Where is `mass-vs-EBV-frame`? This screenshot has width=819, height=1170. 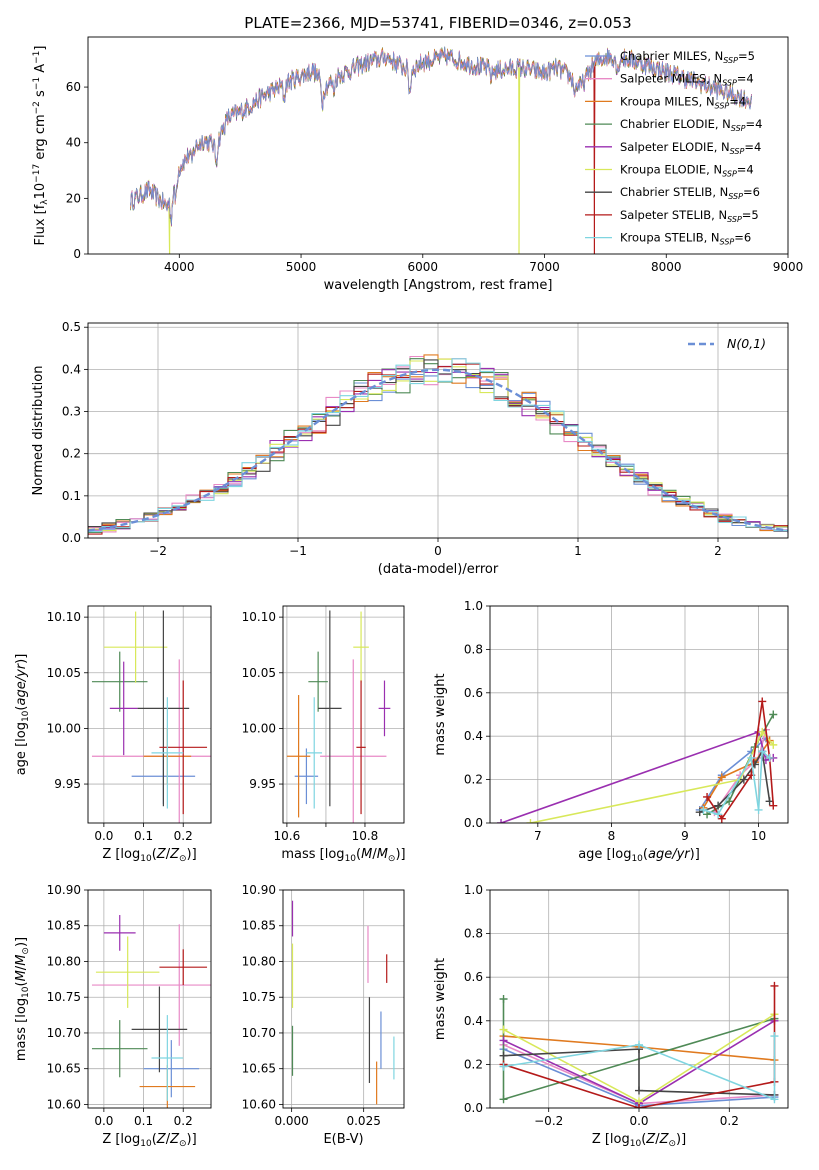
mass-vs-EBV-frame is located at coordinates (343, 999).